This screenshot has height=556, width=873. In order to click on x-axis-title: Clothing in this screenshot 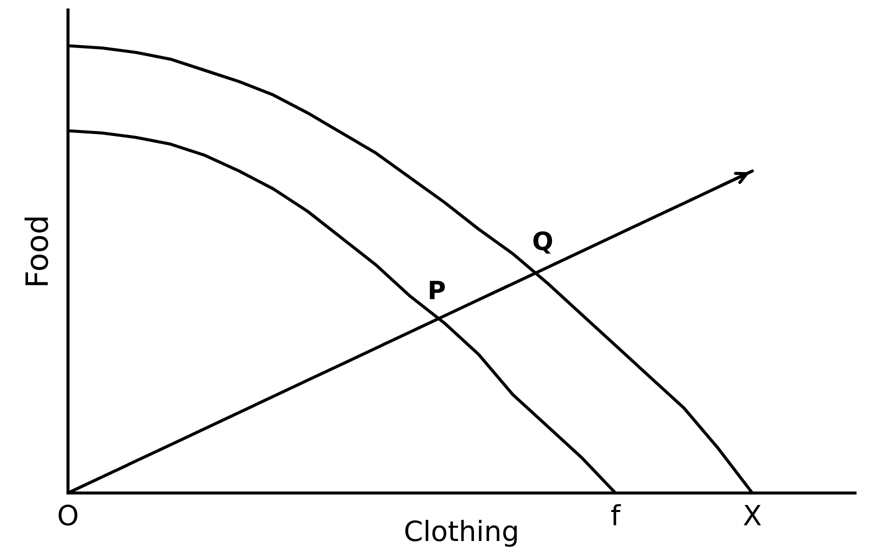, I will do `click(461, 533)`.